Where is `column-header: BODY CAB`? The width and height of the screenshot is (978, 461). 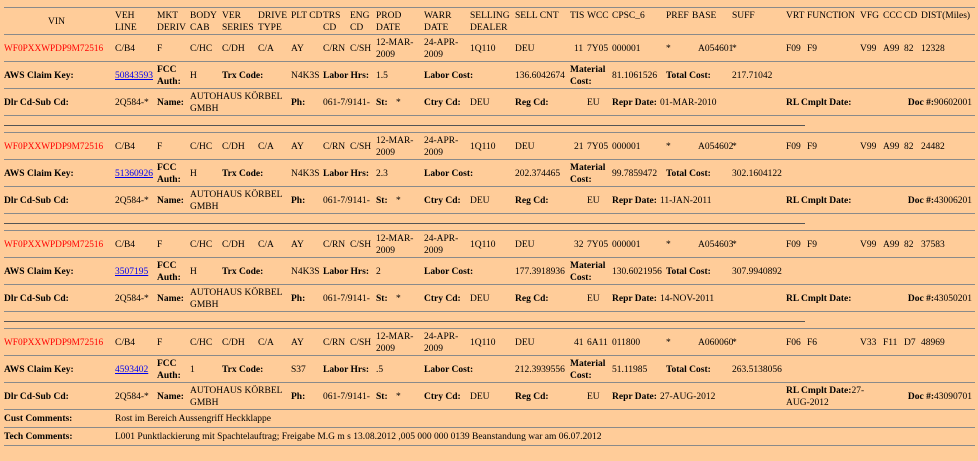 column-header: BODY CAB is located at coordinates (203, 22).